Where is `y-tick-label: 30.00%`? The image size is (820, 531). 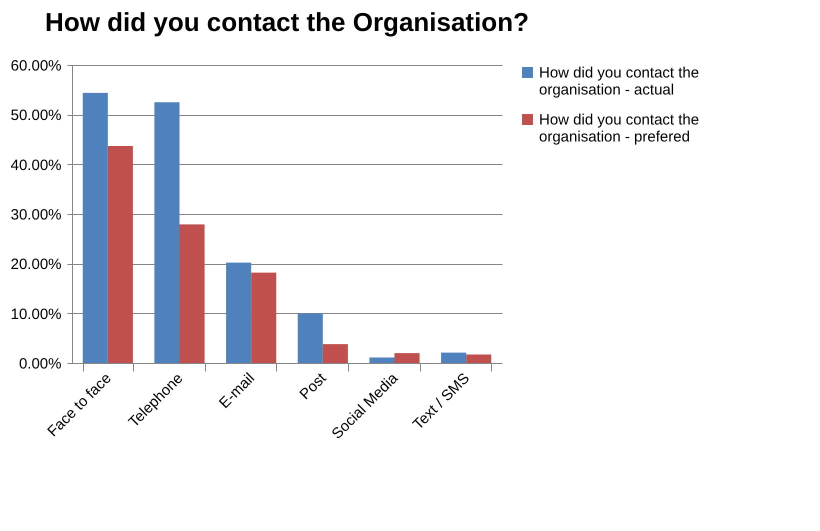
y-tick-label: 30.00% is located at coordinates (36, 215).